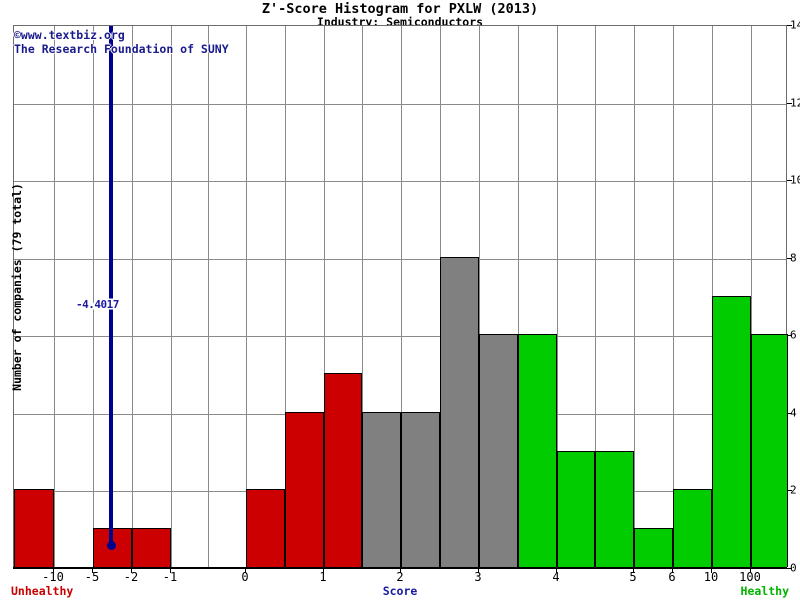 The width and height of the screenshot is (800, 600). What do you see at coordinates (170, 577) in the screenshot?
I see `x-tick-label: -1` at bounding box center [170, 577].